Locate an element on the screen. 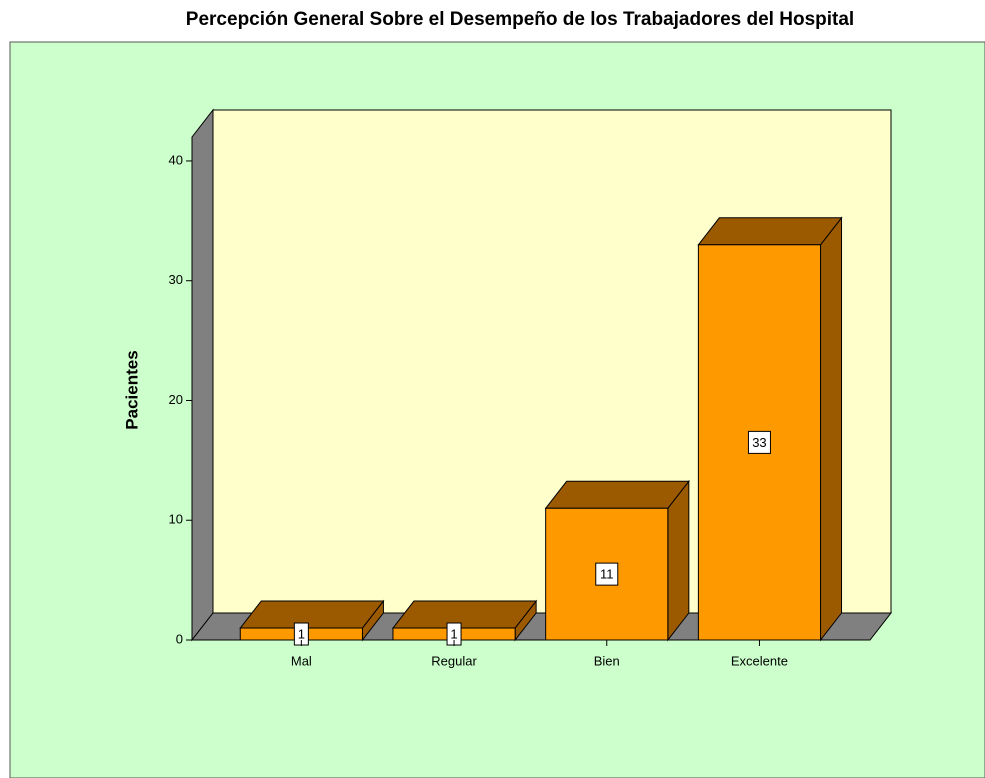  y-tick-label: 0 is located at coordinates (179, 638).